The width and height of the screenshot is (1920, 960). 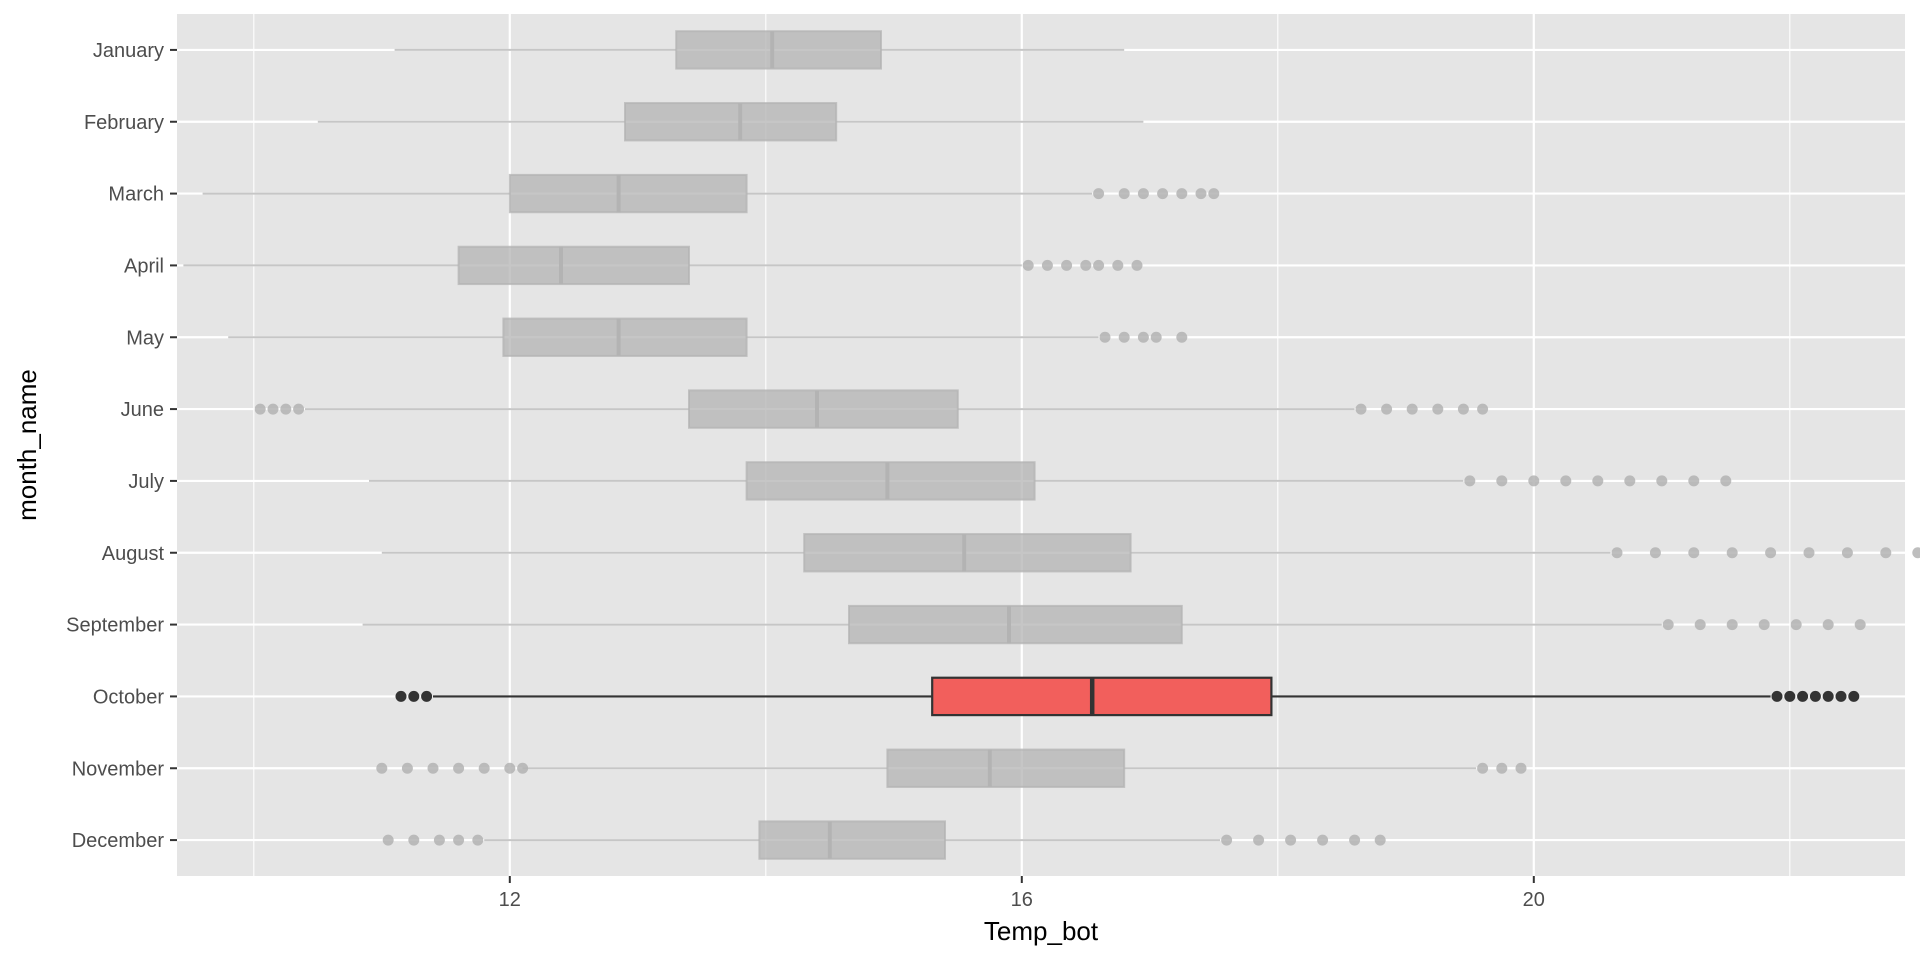 I want to click on box-november, so click(x=951, y=768).